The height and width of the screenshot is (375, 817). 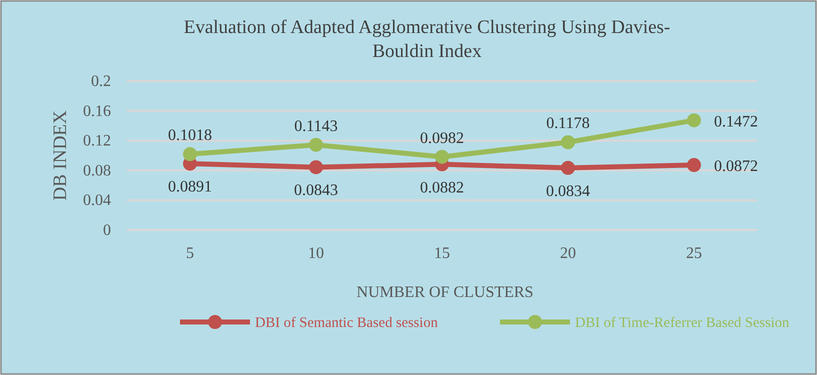 What do you see at coordinates (736, 167) in the screenshot?
I see `data-label: 0.0872` at bounding box center [736, 167].